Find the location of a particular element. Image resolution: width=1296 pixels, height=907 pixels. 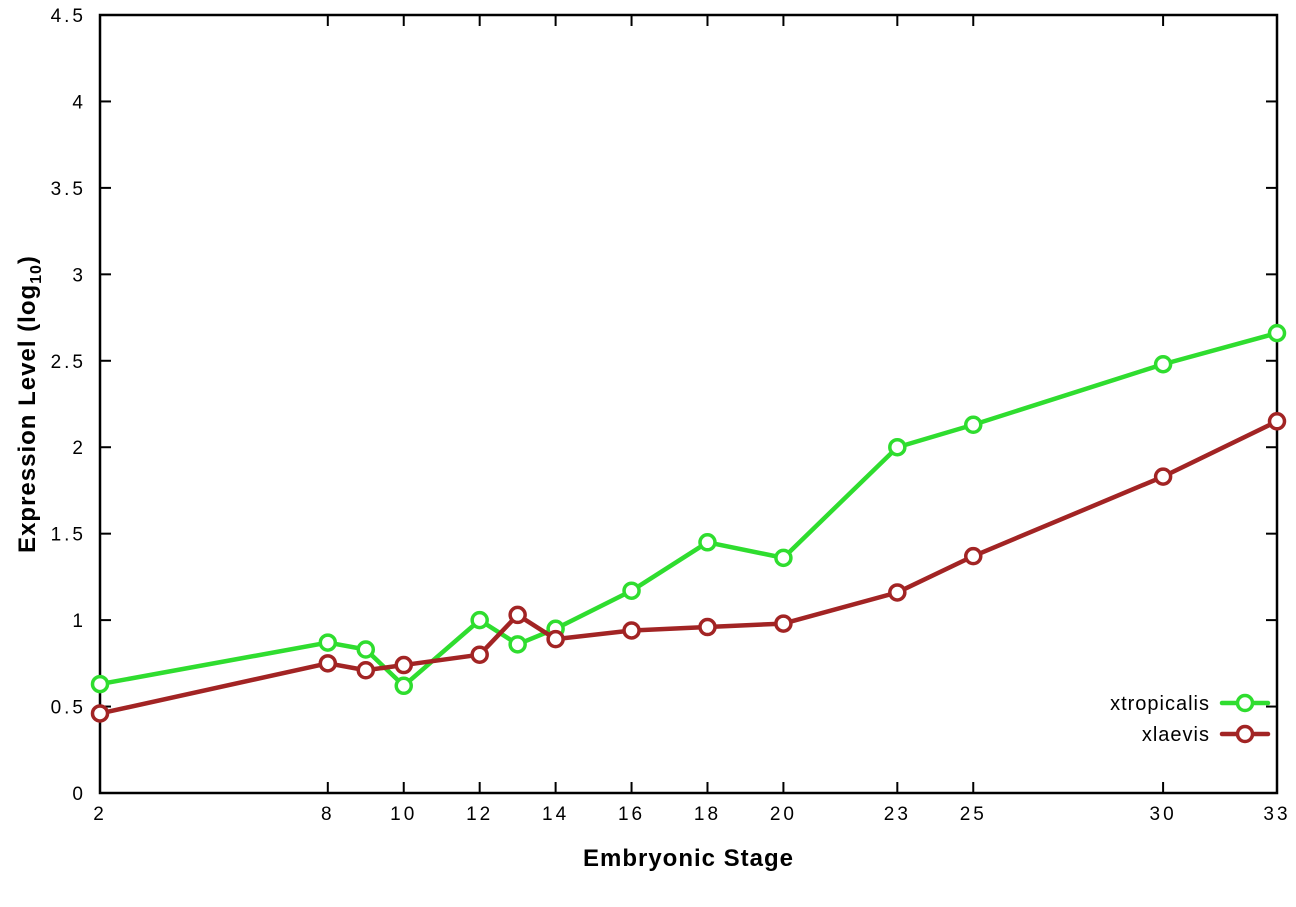

x-tick-label: 12 is located at coordinates (479, 814).